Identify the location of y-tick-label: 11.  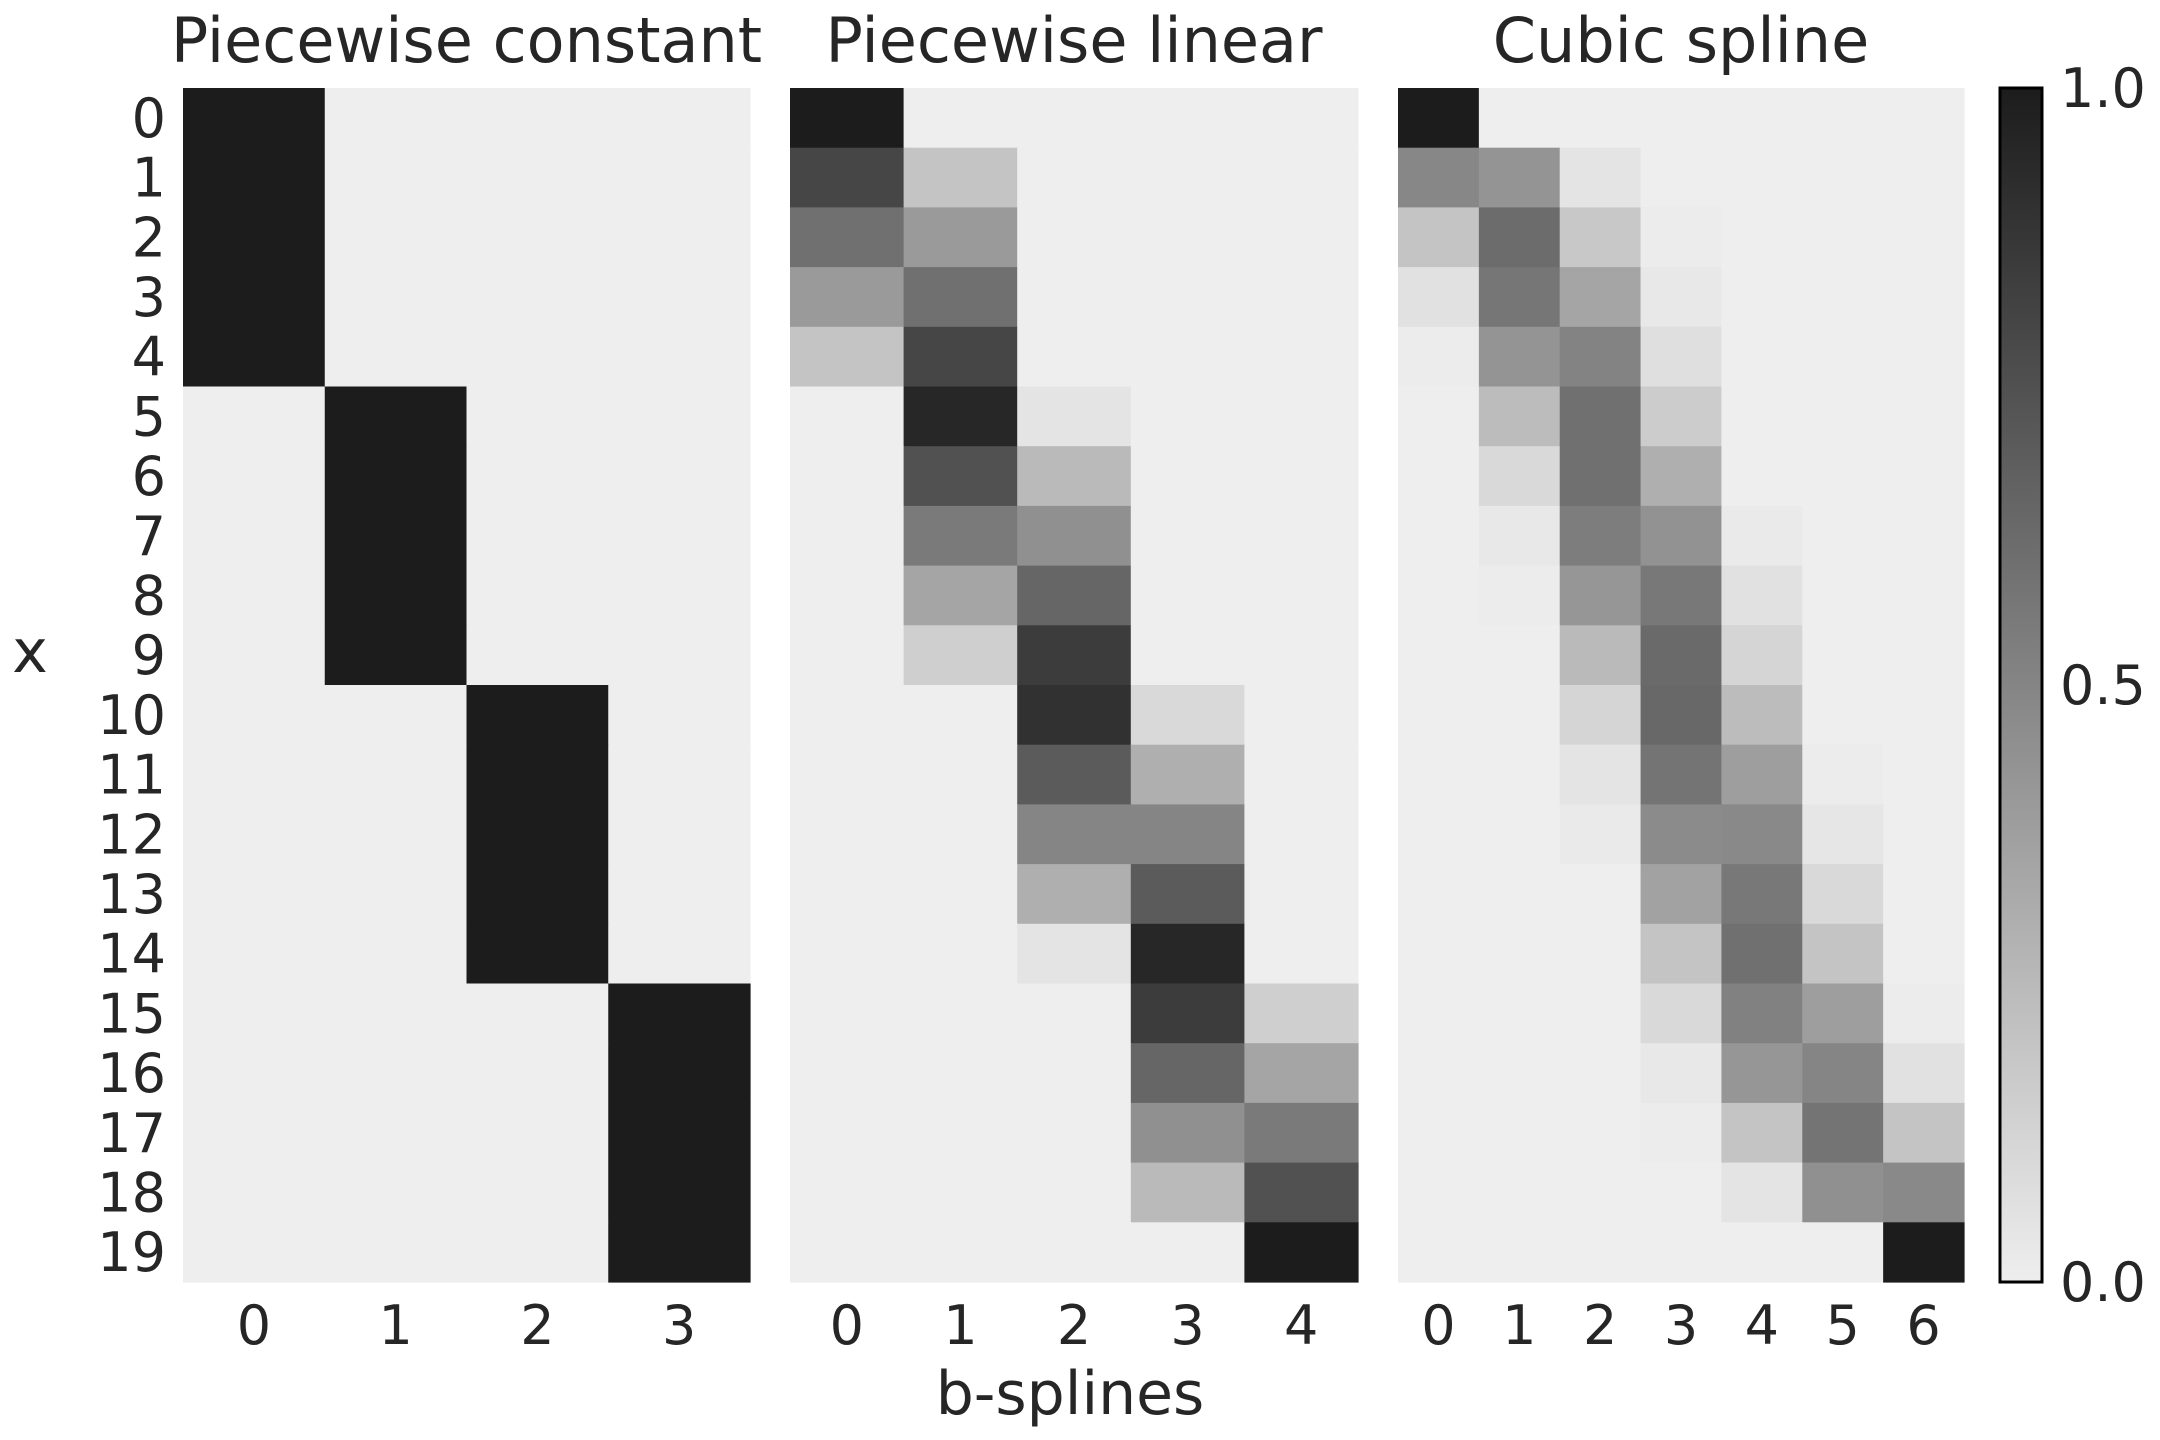
(131, 775).